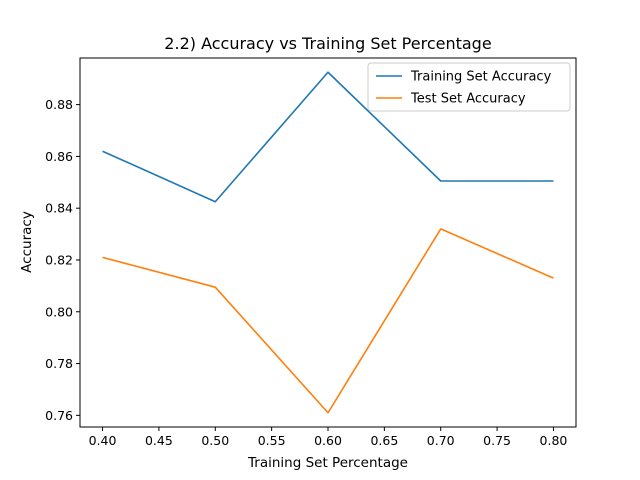 The width and height of the screenshot is (640, 480). Describe the element at coordinates (497, 440) in the screenshot. I see `x-tick-label: 0.75` at that location.